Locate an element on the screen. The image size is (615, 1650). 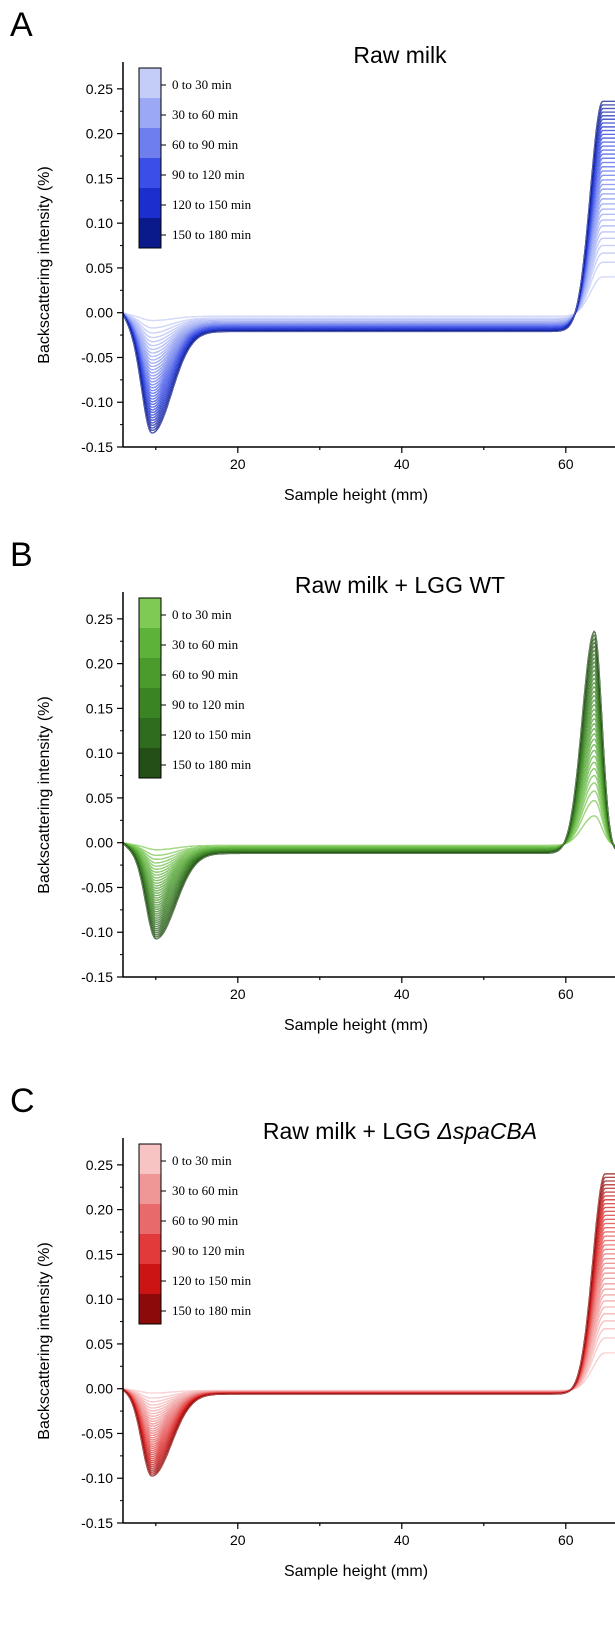
x-tick-label: 60 is located at coordinates (566, 1540).